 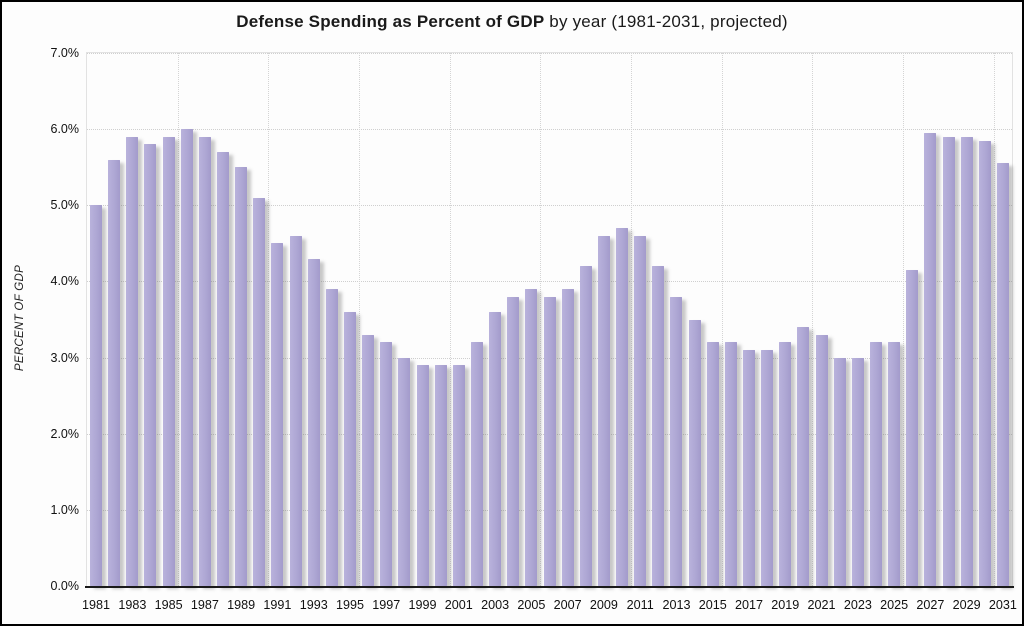 What do you see at coordinates (966, 605) in the screenshot?
I see `x-tick-label: 2029` at bounding box center [966, 605].